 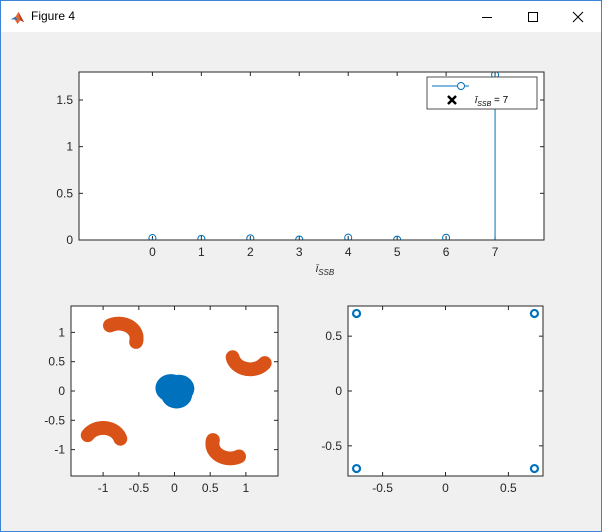 I want to click on legend-entry-index: īSSB = 7, so click(x=492, y=101).